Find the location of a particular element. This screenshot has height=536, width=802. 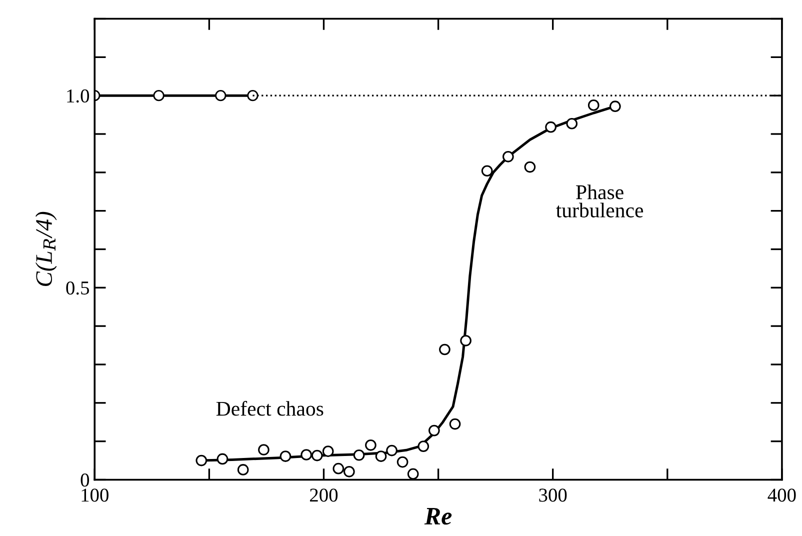

y-axis-title: C(L$_{R}$/4) is located at coordinates (46, 249).